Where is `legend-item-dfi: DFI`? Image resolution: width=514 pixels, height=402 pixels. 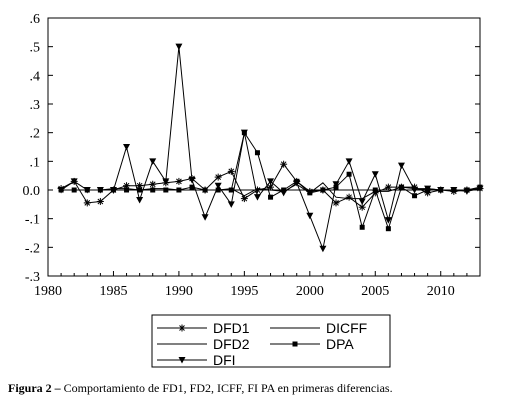
legend-item-dfi: DFI is located at coordinates (196, 360).